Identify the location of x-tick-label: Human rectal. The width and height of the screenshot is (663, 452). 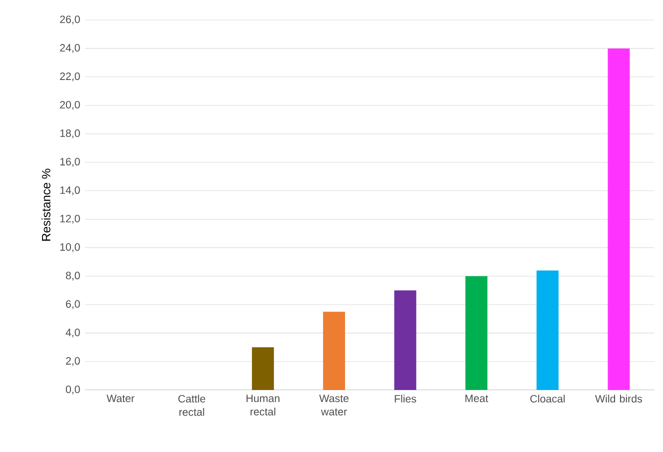
(263, 405).